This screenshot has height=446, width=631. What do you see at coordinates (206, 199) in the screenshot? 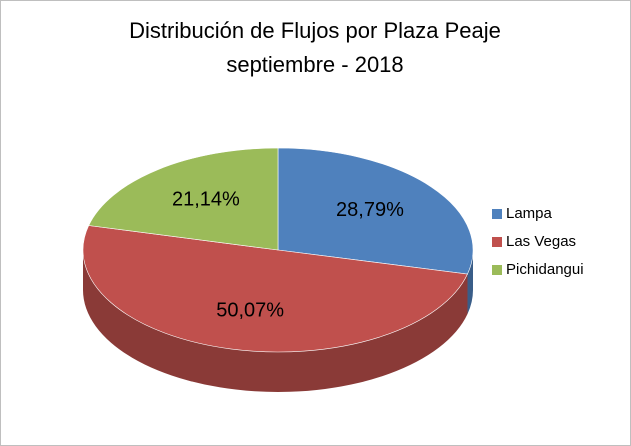
I see `data-label: 21,14%` at bounding box center [206, 199].